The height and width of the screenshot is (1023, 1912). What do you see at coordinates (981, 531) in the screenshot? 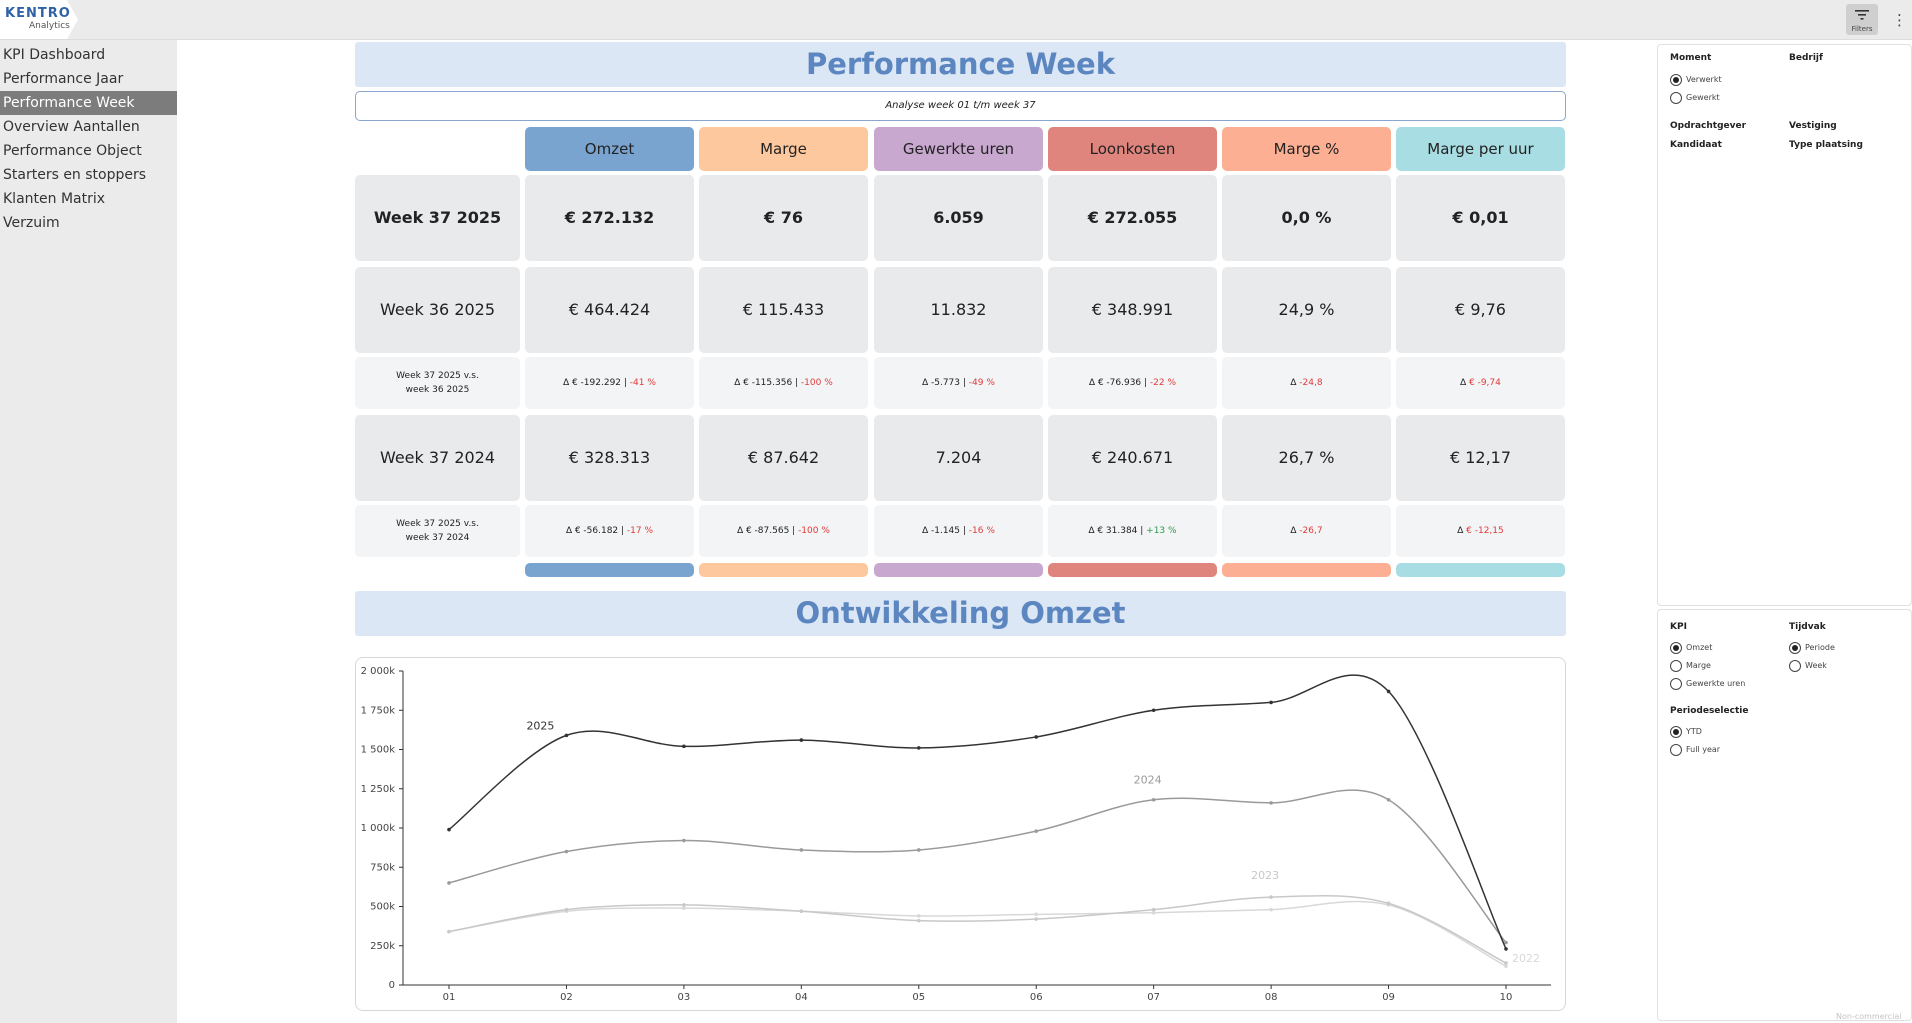
I see `delta-percentage: -16 %` at bounding box center [981, 531].